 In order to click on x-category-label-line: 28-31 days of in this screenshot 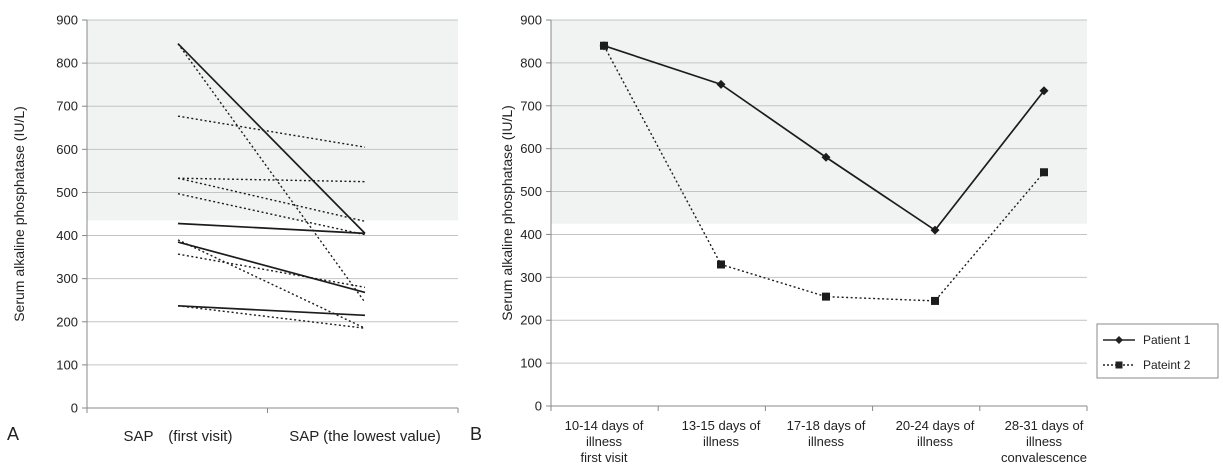, I will do `click(1044, 425)`.